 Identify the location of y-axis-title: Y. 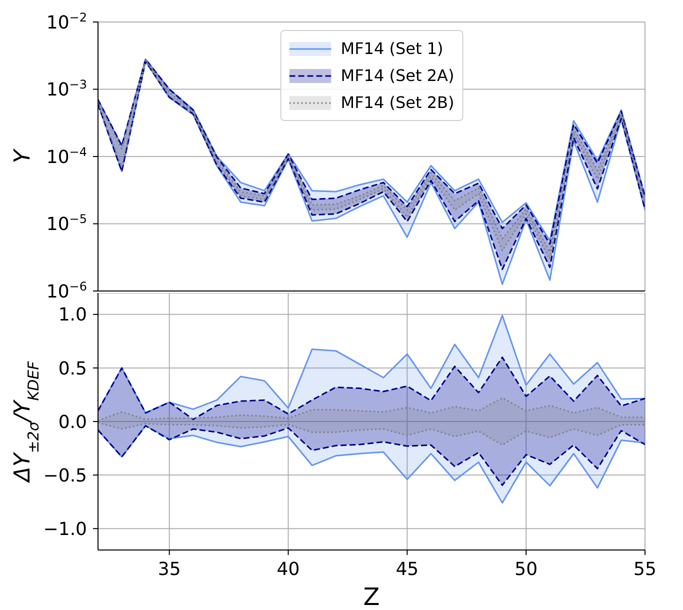
(23, 156).